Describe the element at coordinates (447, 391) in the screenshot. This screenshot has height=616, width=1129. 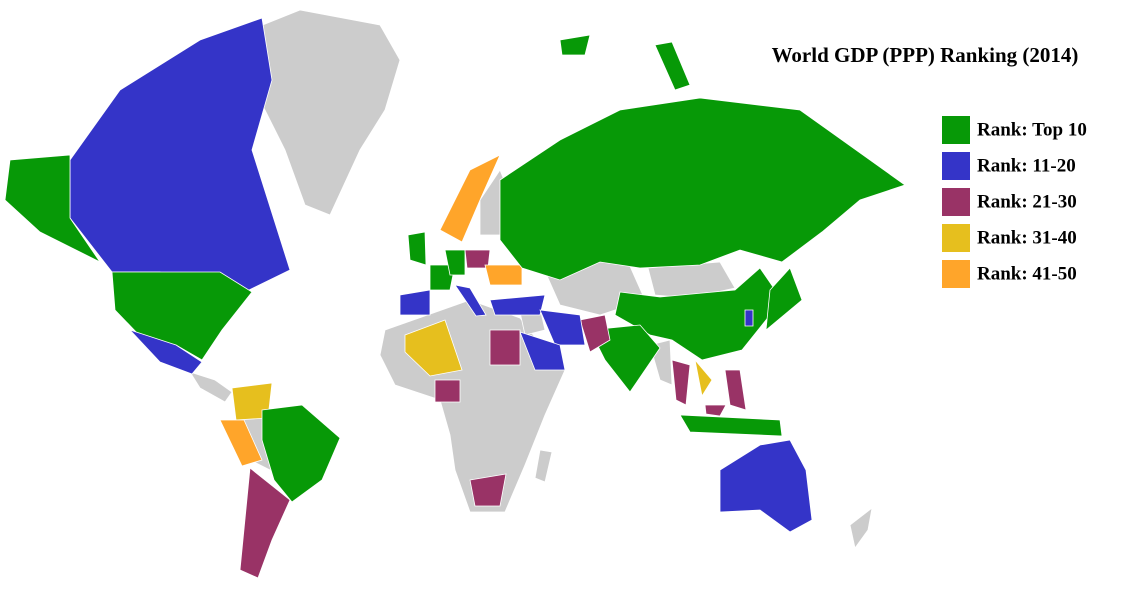
I see `nigeria` at that location.